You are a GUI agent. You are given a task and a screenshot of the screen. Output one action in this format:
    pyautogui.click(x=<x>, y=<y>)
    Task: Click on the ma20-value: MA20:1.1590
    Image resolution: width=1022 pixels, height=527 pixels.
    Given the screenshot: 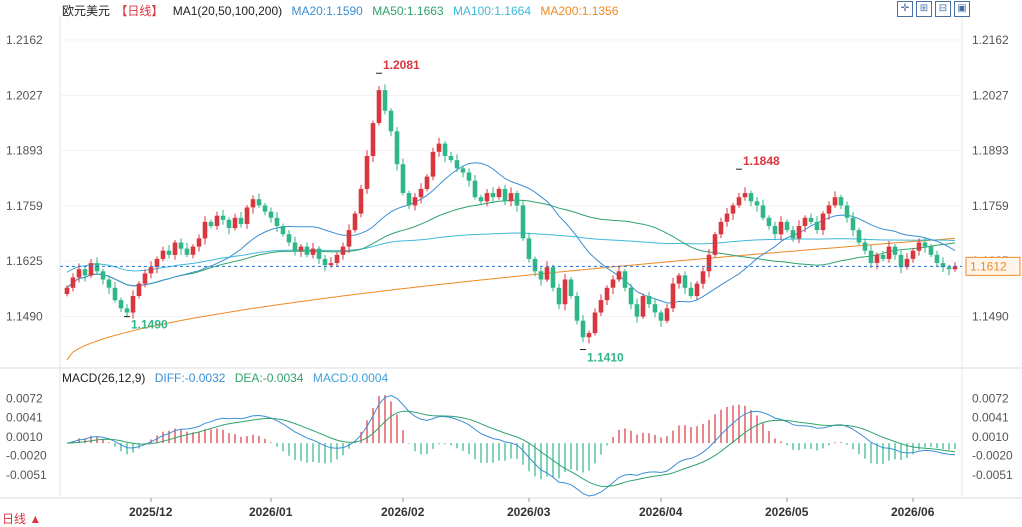 What is the action you would take?
    pyautogui.click(x=327, y=11)
    